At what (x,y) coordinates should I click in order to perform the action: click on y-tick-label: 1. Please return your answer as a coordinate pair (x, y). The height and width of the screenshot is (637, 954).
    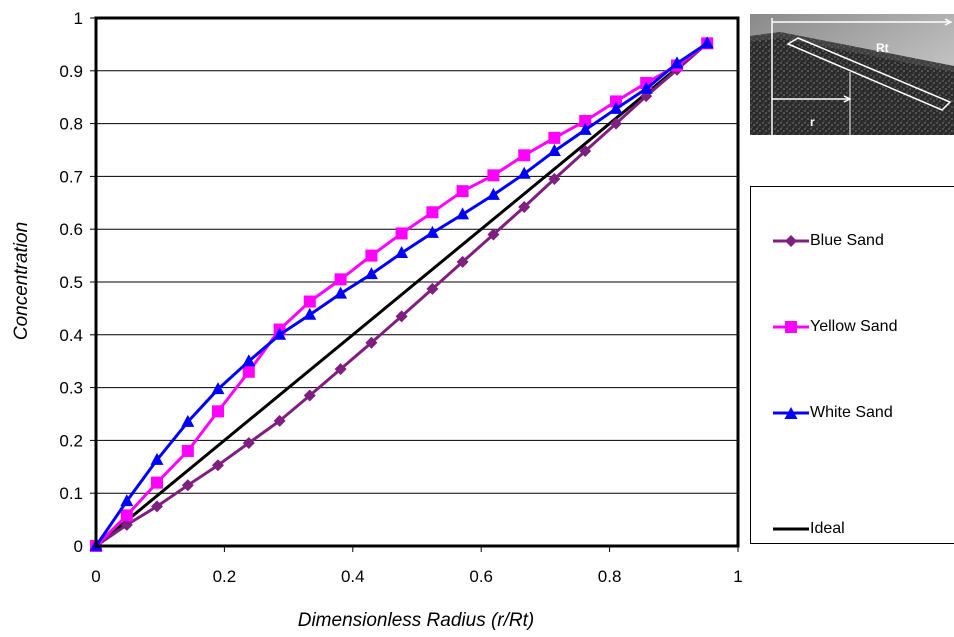
    Looking at the image, I should click on (78, 18).